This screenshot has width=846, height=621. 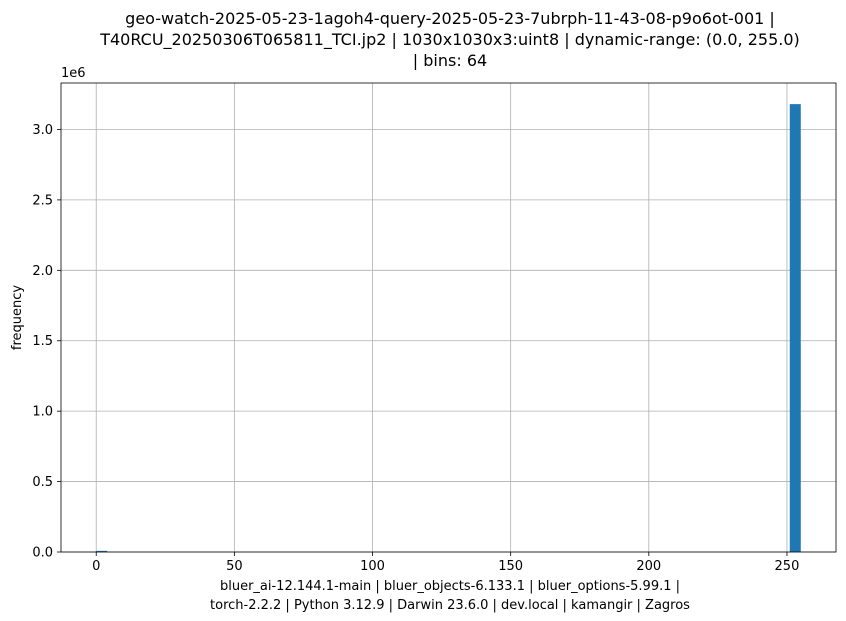 What do you see at coordinates (42, 553) in the screenshot?
I see `y-tick-label: 0.0` at bounding box center [42, 553].